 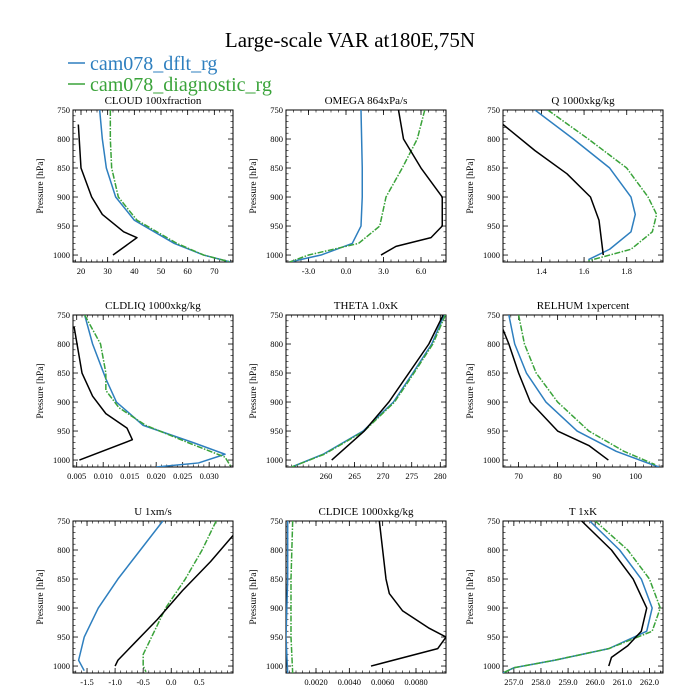 What do you see at coordinates (440, 476) in the screenshot?
I see `x-tick-label: 280` at bounding box center [440, 476].